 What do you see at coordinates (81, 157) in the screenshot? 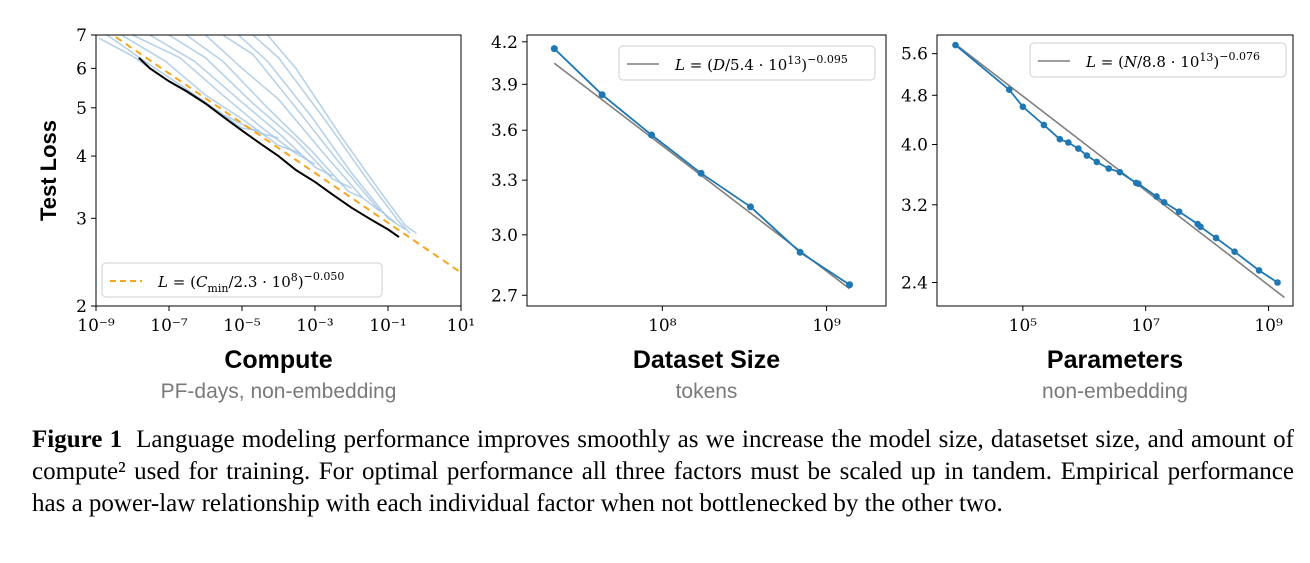
I see `y-tick-label: 4` at bounding box center [81, 157].